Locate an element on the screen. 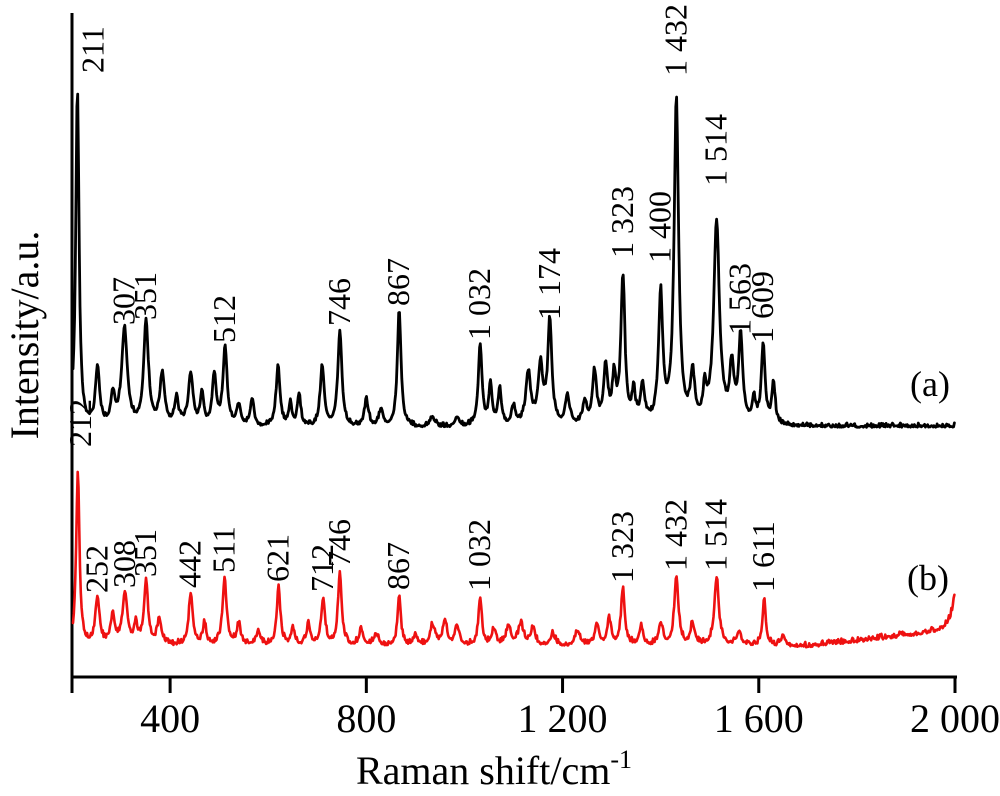 The image size is (1000, 796). x-axis-tick-label: 2 000 is located at coordinates (955, 718).